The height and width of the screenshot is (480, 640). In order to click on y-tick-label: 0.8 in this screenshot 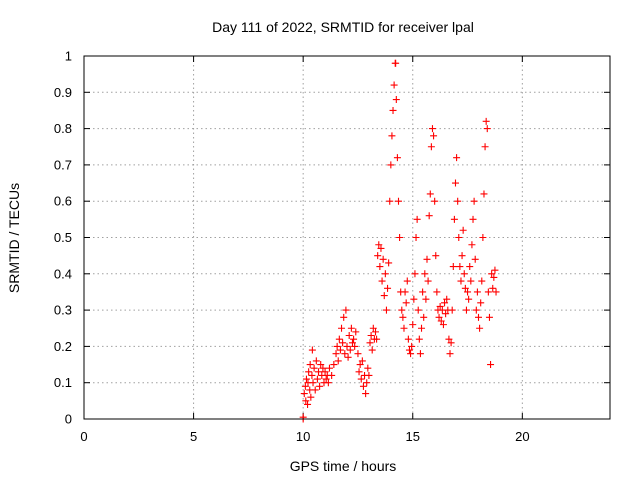, I will do `click(63, 128)`.